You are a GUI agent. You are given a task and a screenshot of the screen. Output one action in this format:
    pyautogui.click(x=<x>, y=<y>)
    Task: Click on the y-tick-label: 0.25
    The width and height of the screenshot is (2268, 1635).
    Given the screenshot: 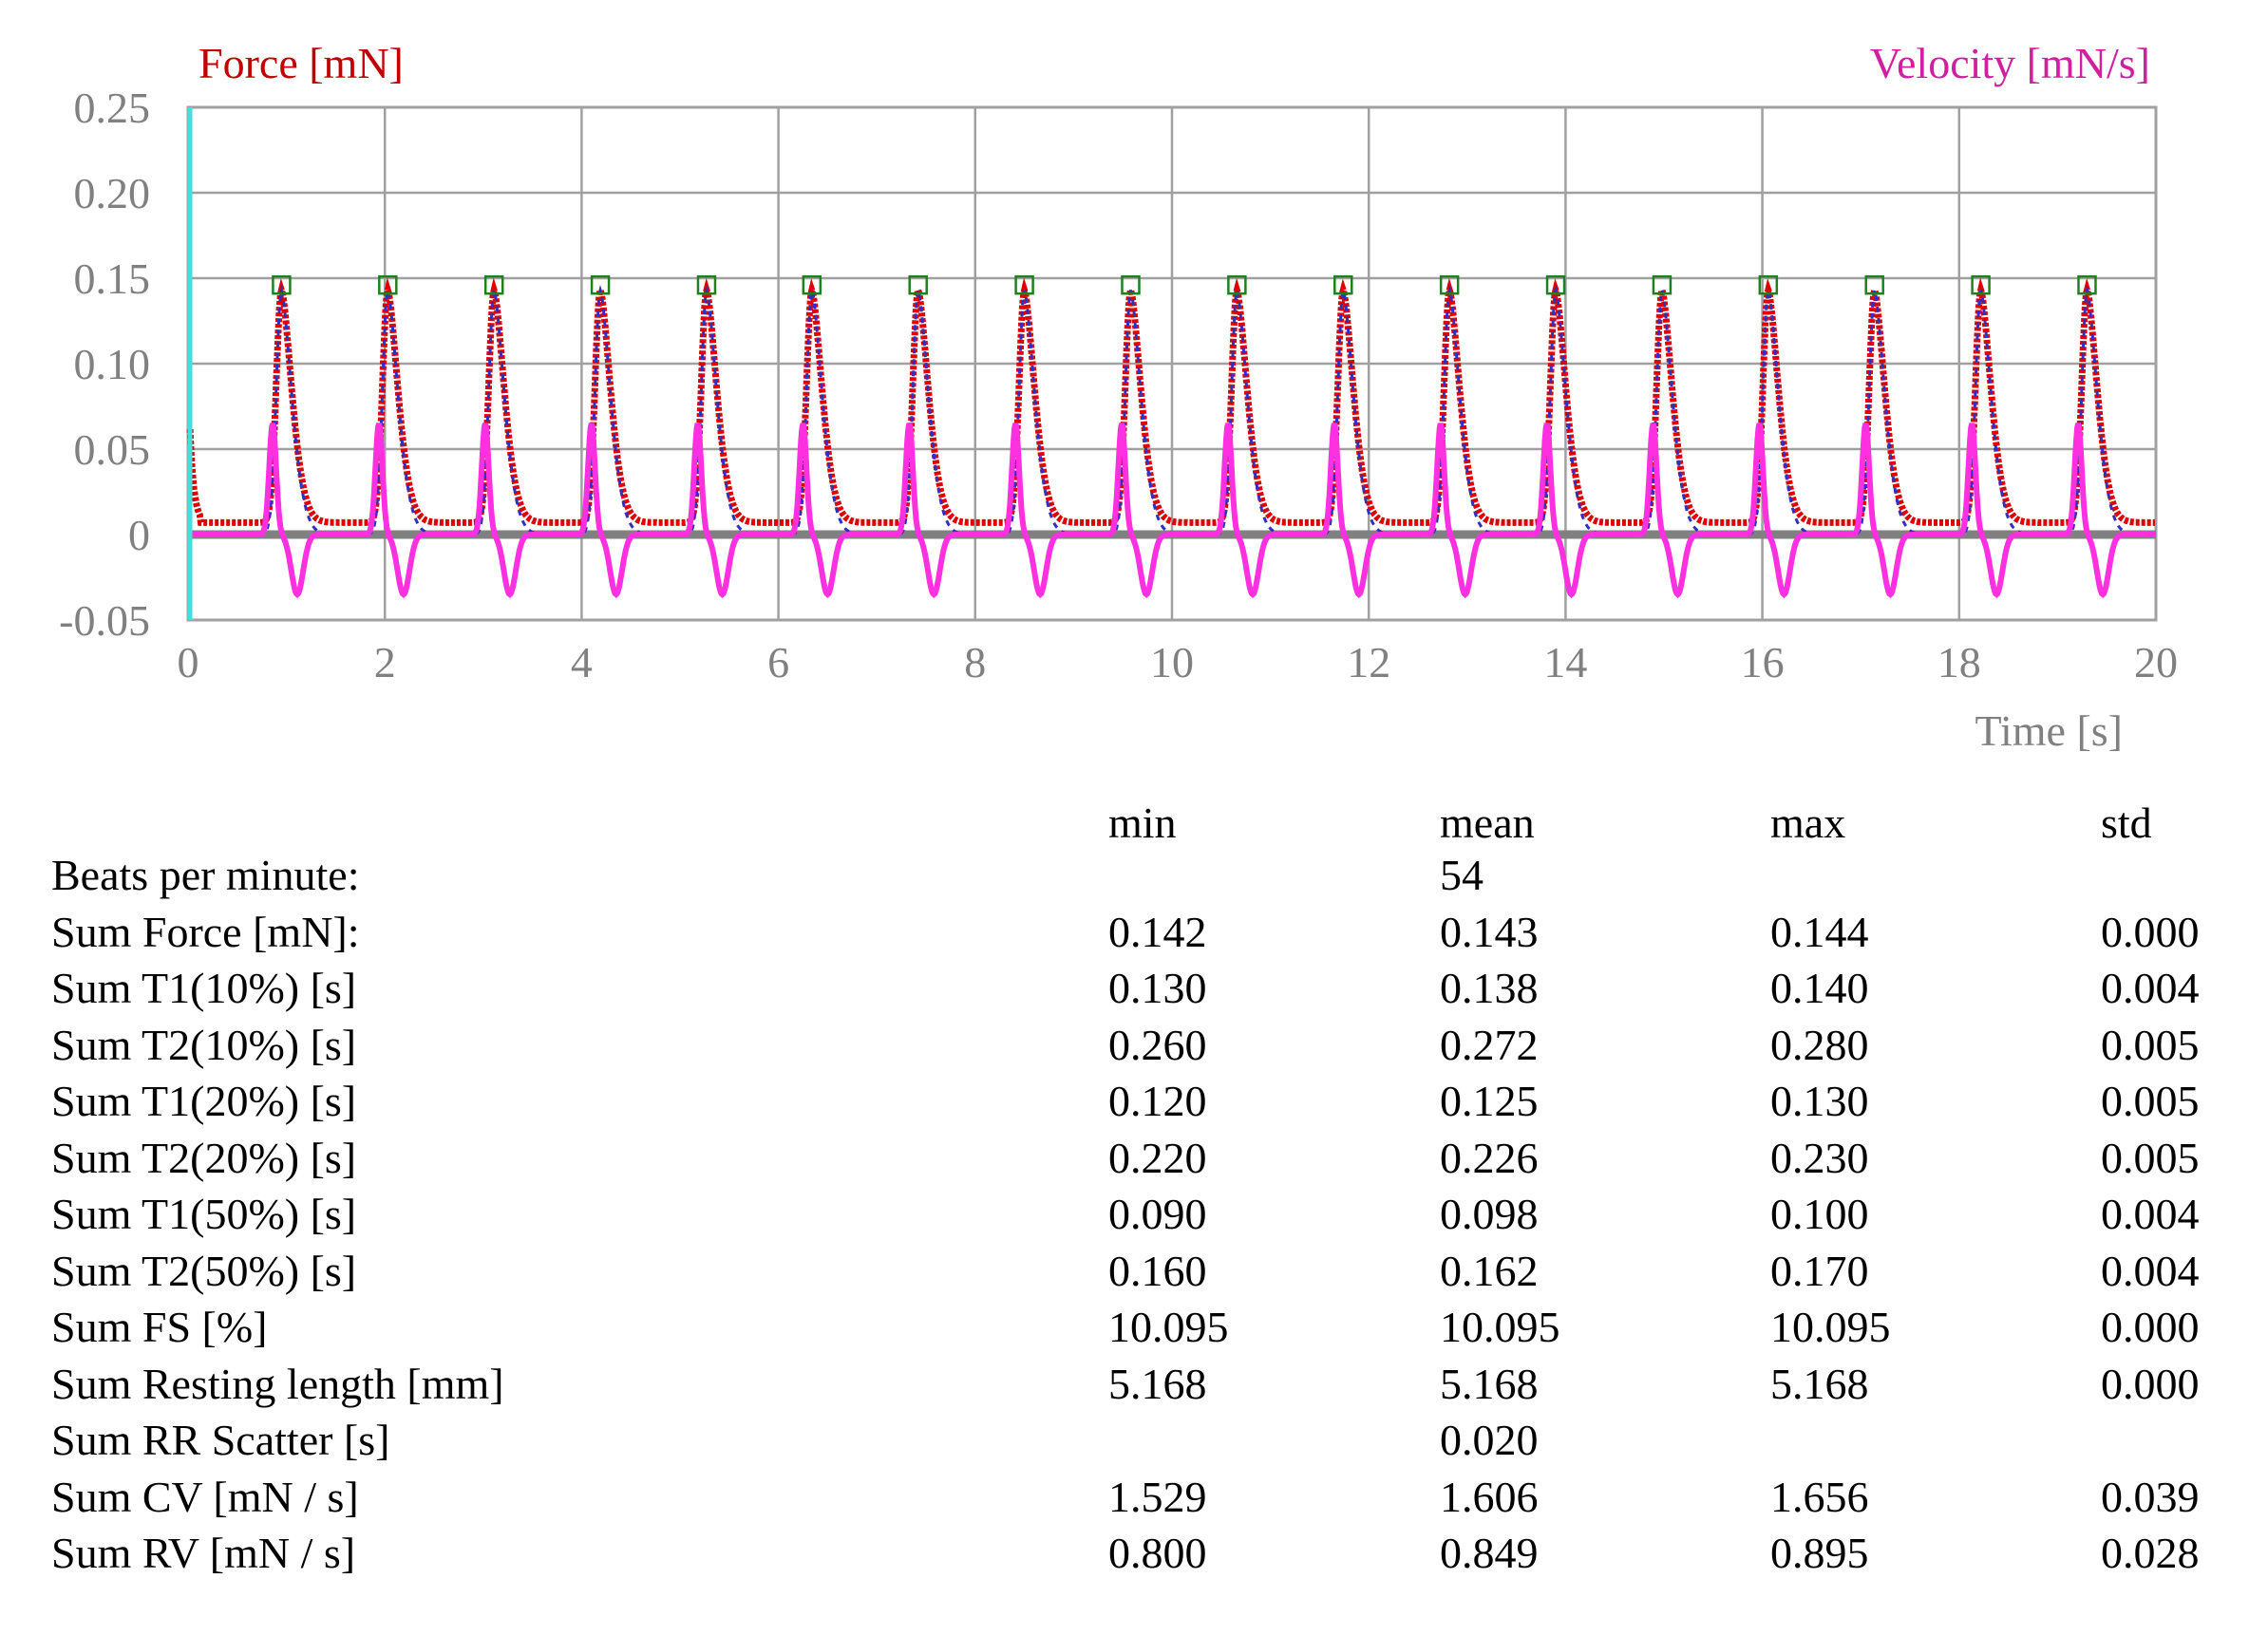 What is the action you would take?
    pyautogui.click(x=113, y=108)
    